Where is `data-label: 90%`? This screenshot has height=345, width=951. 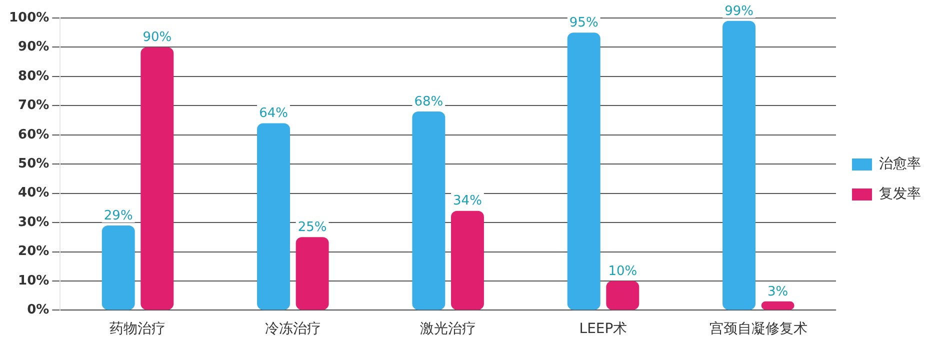 data-label: 90% is located at coordinates (157, 38).